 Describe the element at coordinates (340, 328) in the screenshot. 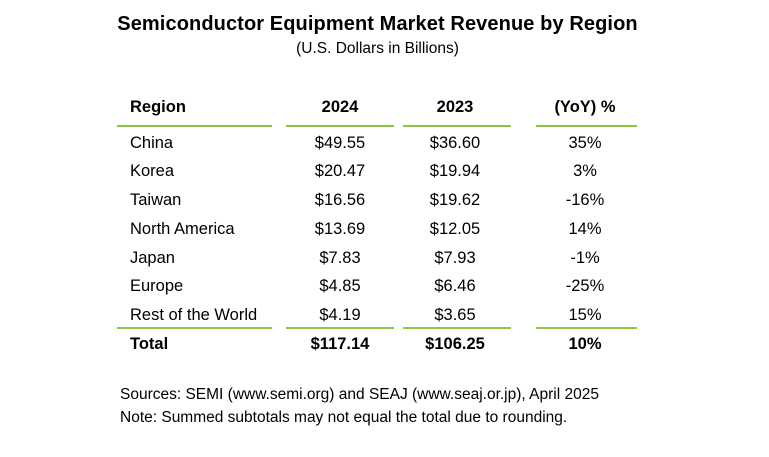

I see `total-rule-2024` at that location.